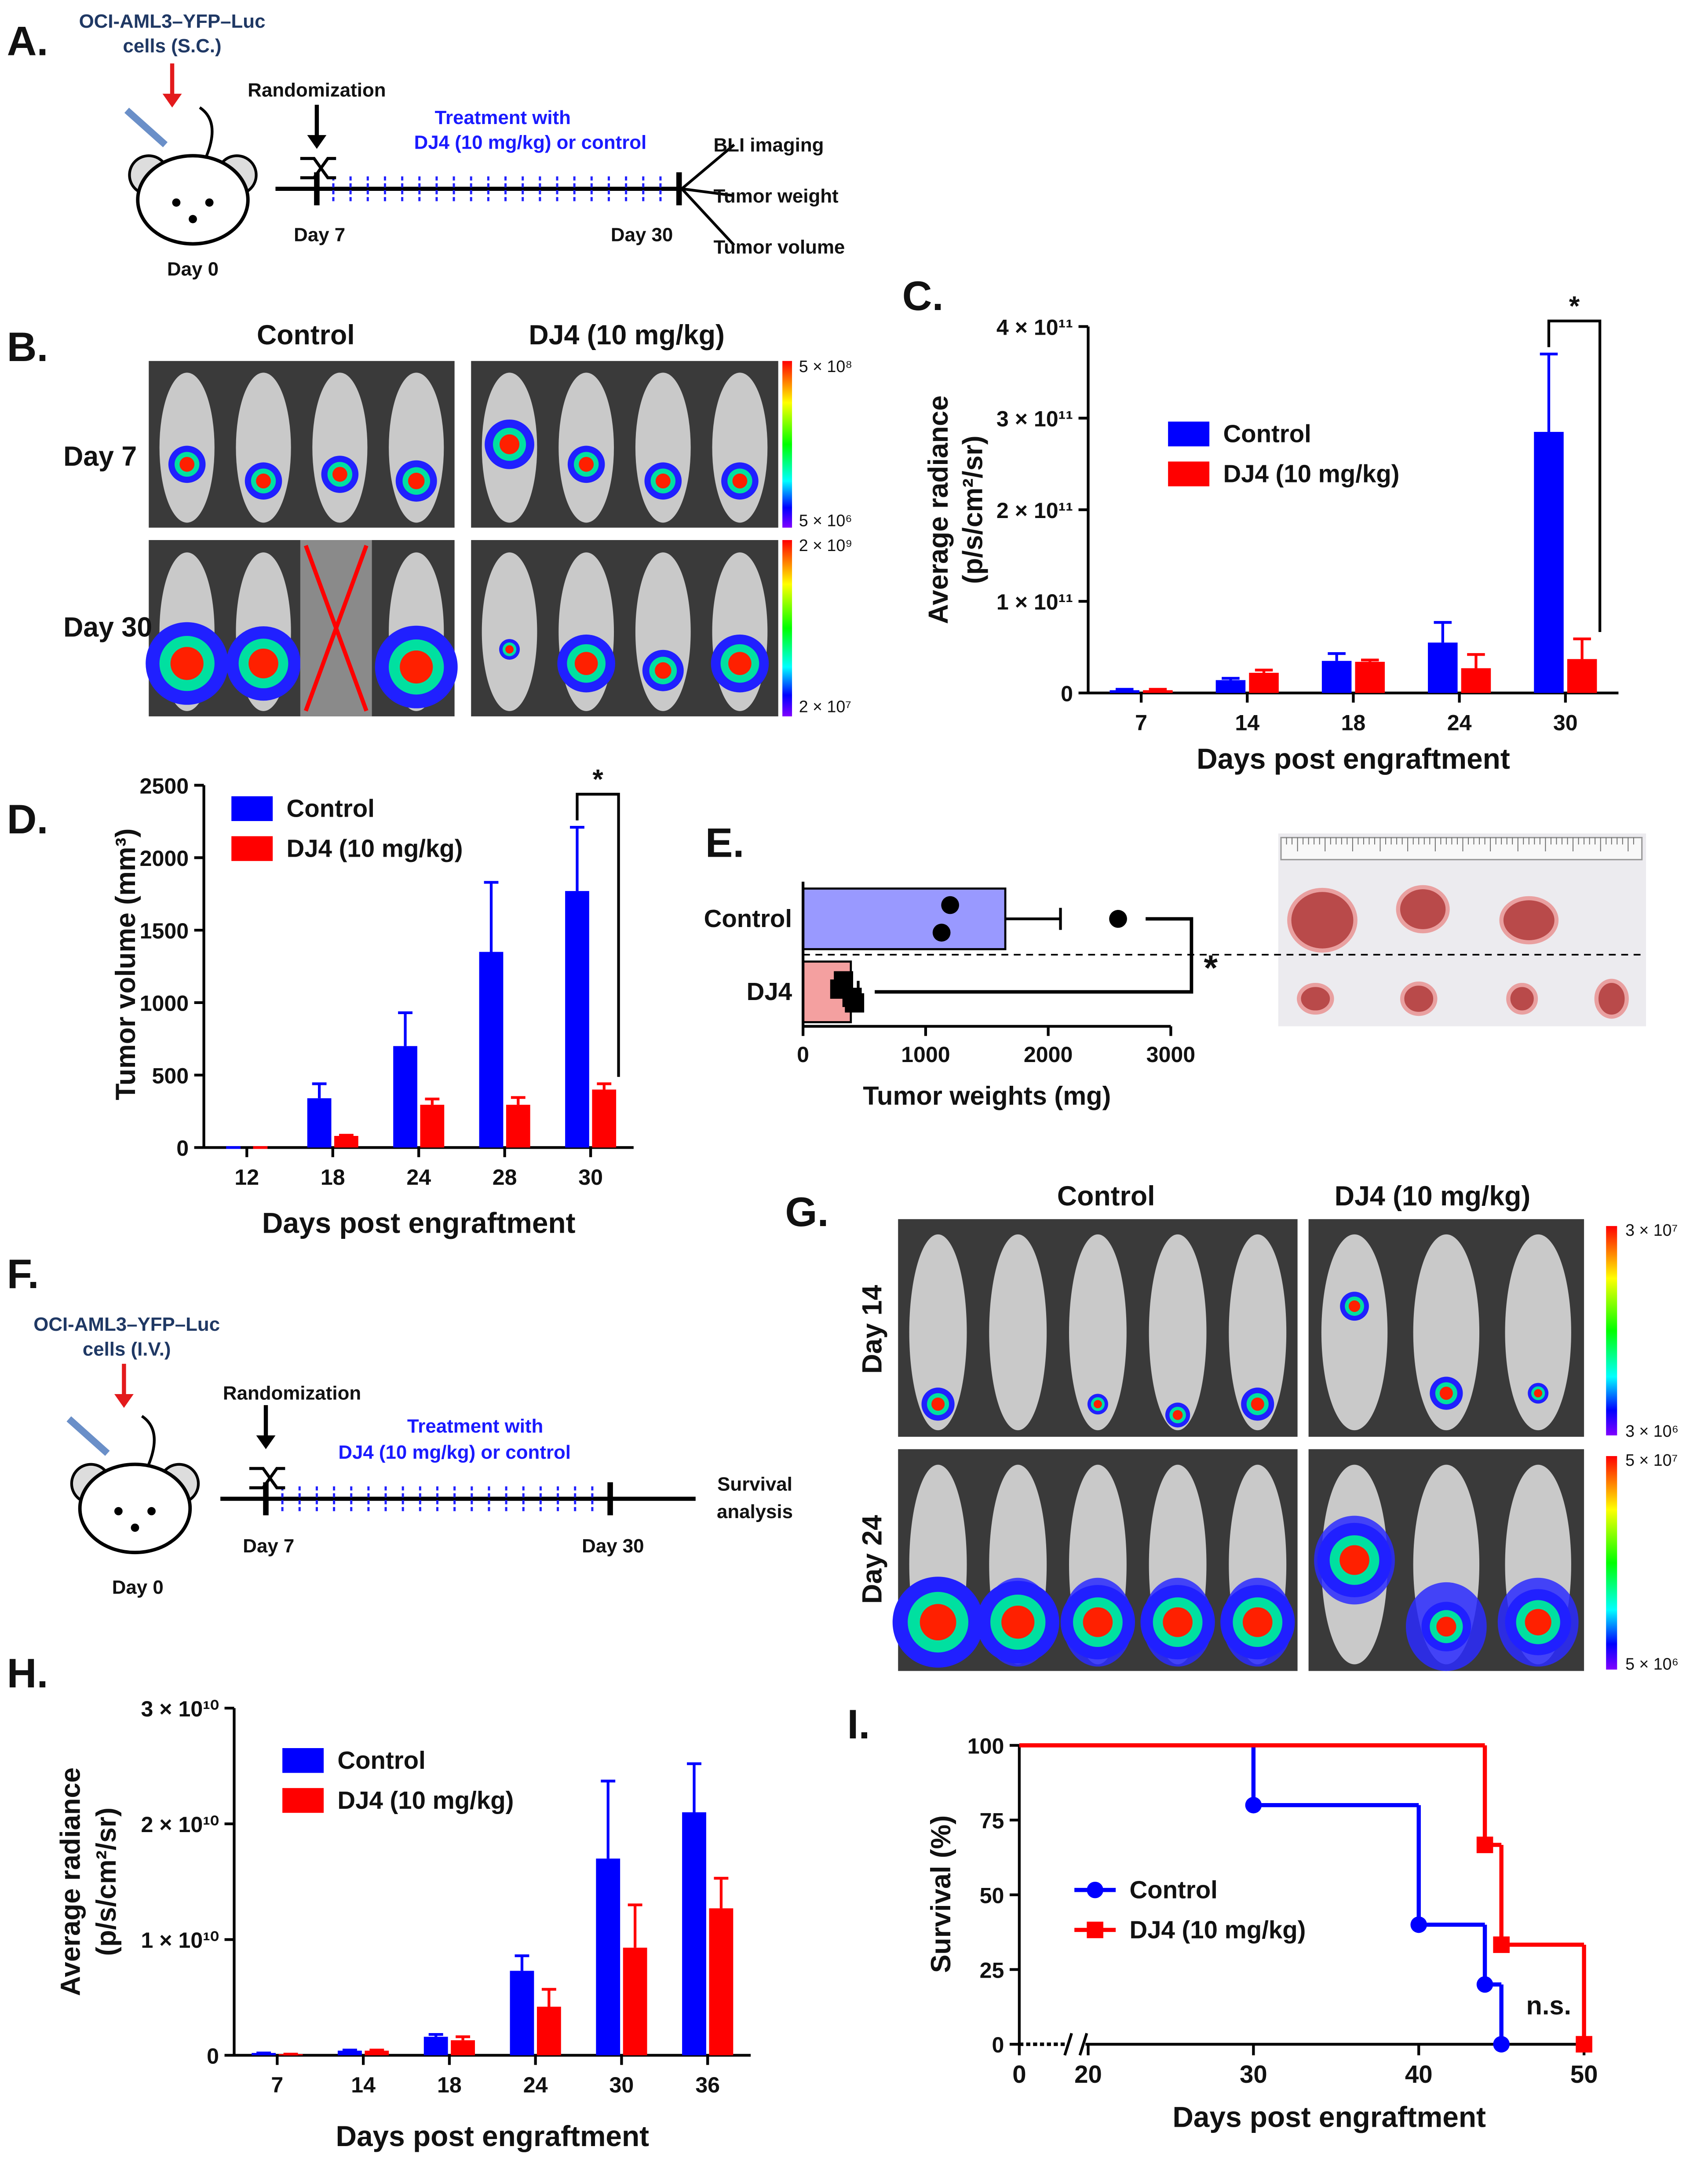 The image size is (1708, 2165). What do you see at coordinates (926, 1054) in the screenshot?
I see `x-tick-label: 1000` at bounding box center [926, 1054].